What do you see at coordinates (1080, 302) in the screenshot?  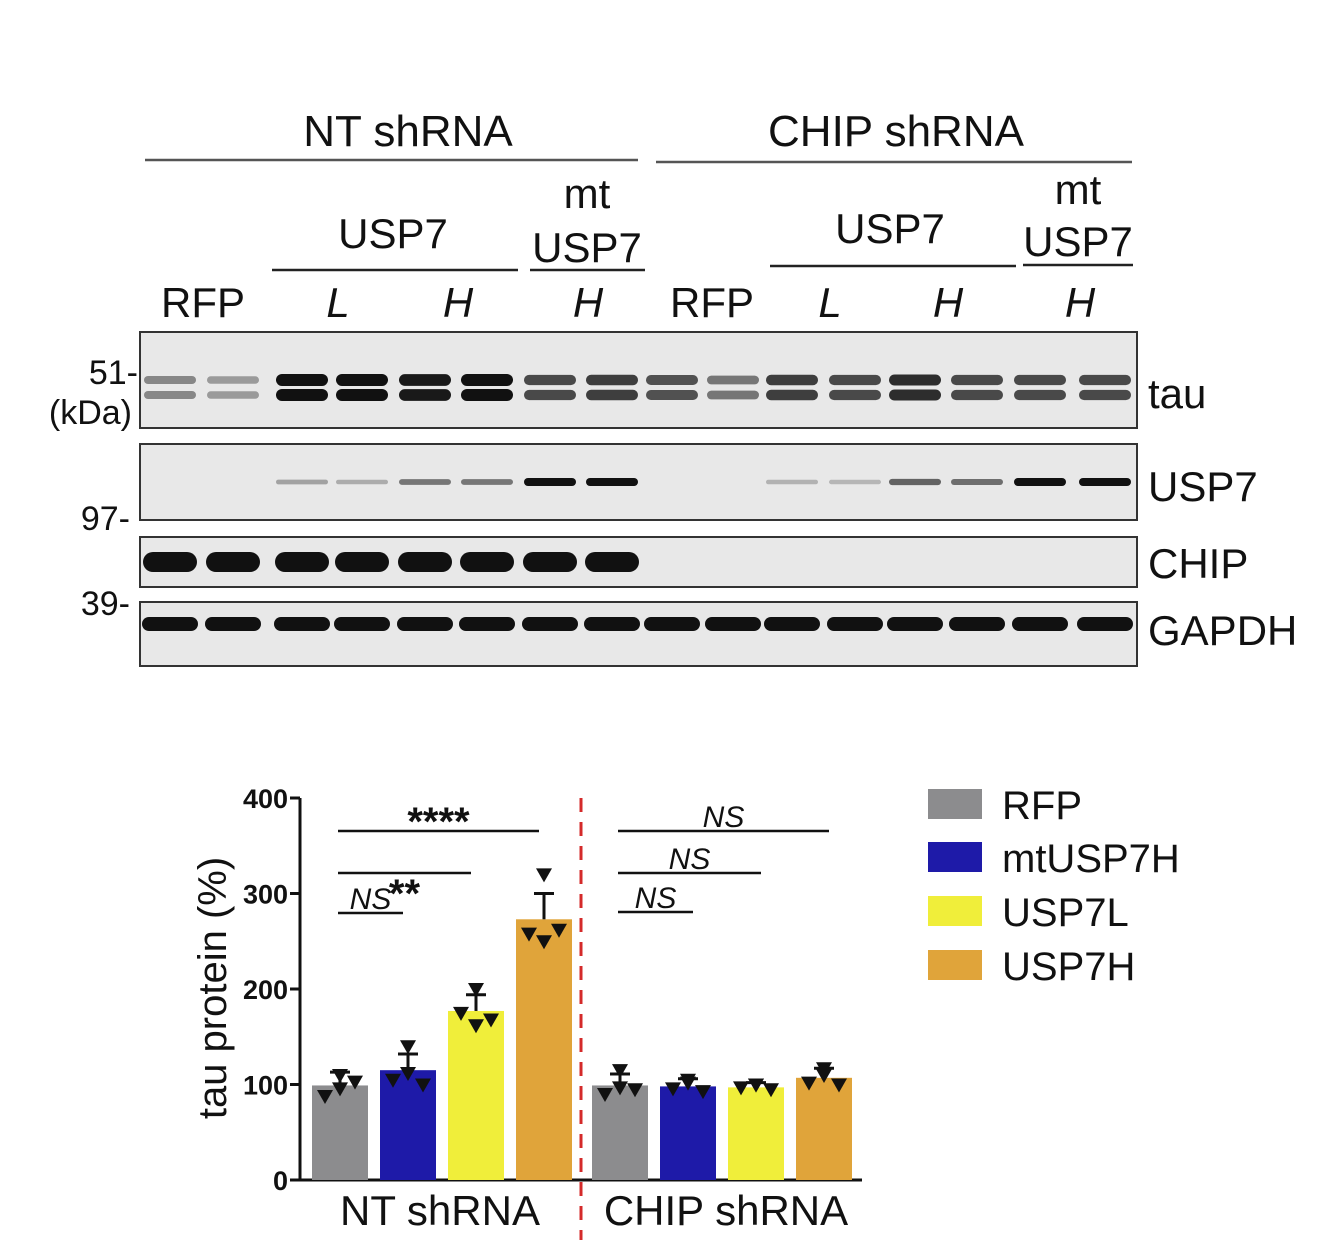 I see `lane-label-mthigh-chip: H` at bounding box center [1080, 302].